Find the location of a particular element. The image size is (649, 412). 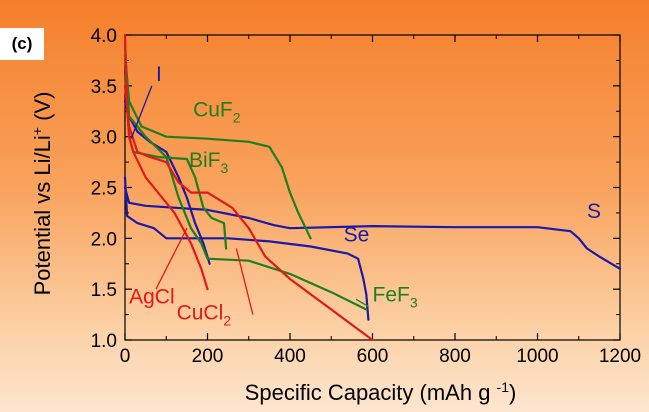

x-tick-label: 600 is located at coordinates (373, 356).